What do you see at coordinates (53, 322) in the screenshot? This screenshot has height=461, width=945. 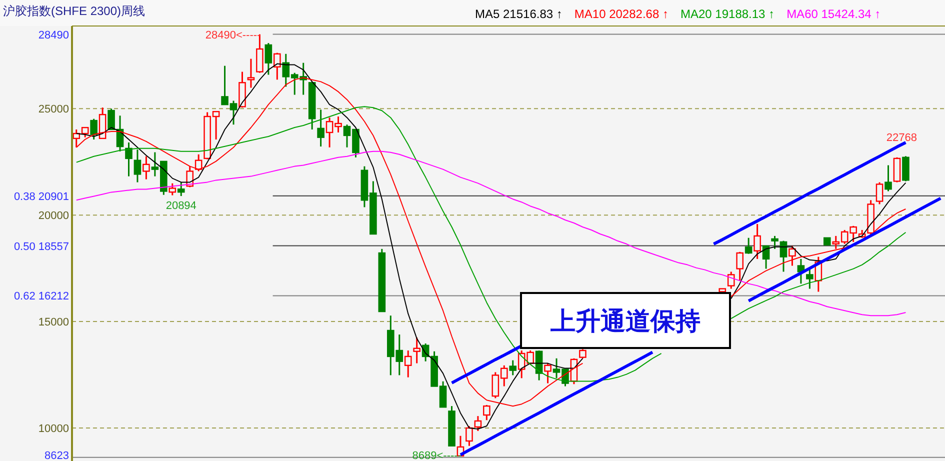 I see `y-tick-label: 15000` at bounding box center [53, 322].